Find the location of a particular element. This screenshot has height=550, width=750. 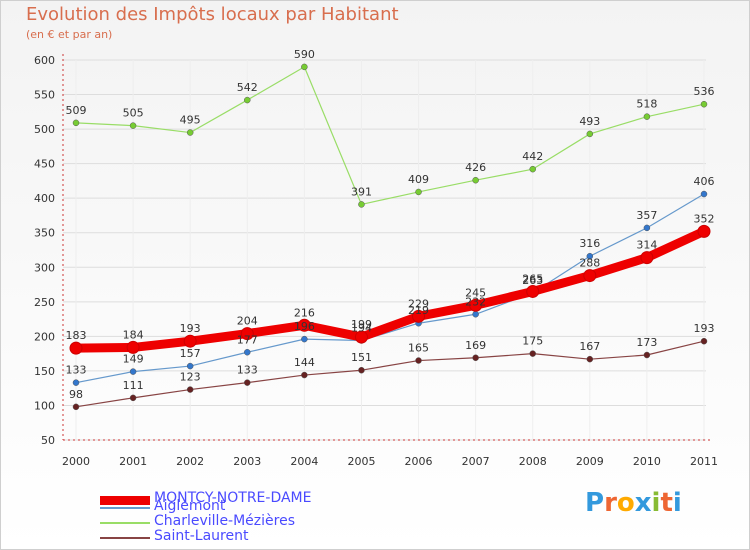

data-label: 216 is located at coordinates (304, 312).